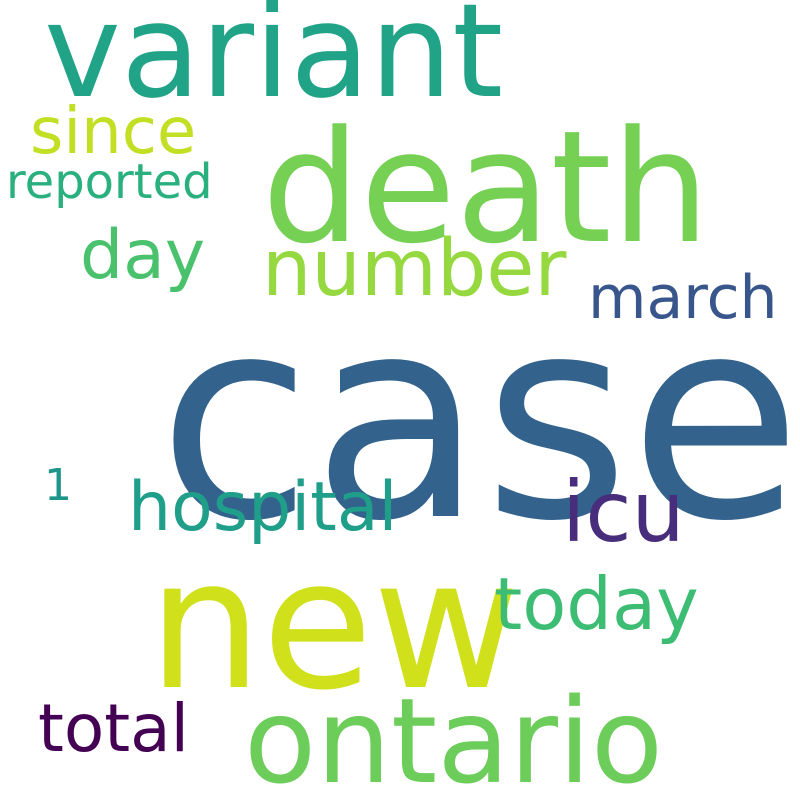 The width and height of the screenshot is (800, 800). Describe the element at coordinates (263, 507) in the screenshot. I see `word-hospital: hospital` at that location.